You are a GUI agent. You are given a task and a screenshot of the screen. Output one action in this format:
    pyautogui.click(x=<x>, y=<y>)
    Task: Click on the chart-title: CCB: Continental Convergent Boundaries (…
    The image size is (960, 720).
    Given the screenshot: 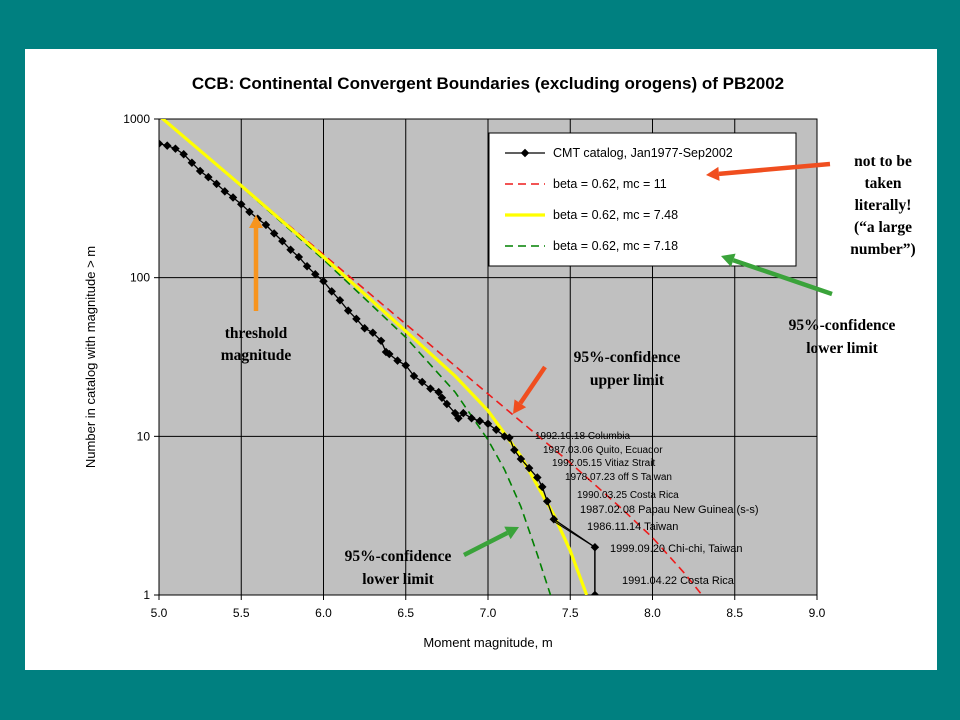 What is the action you would take?
    pyautogui.click(x=488, y=83)
    